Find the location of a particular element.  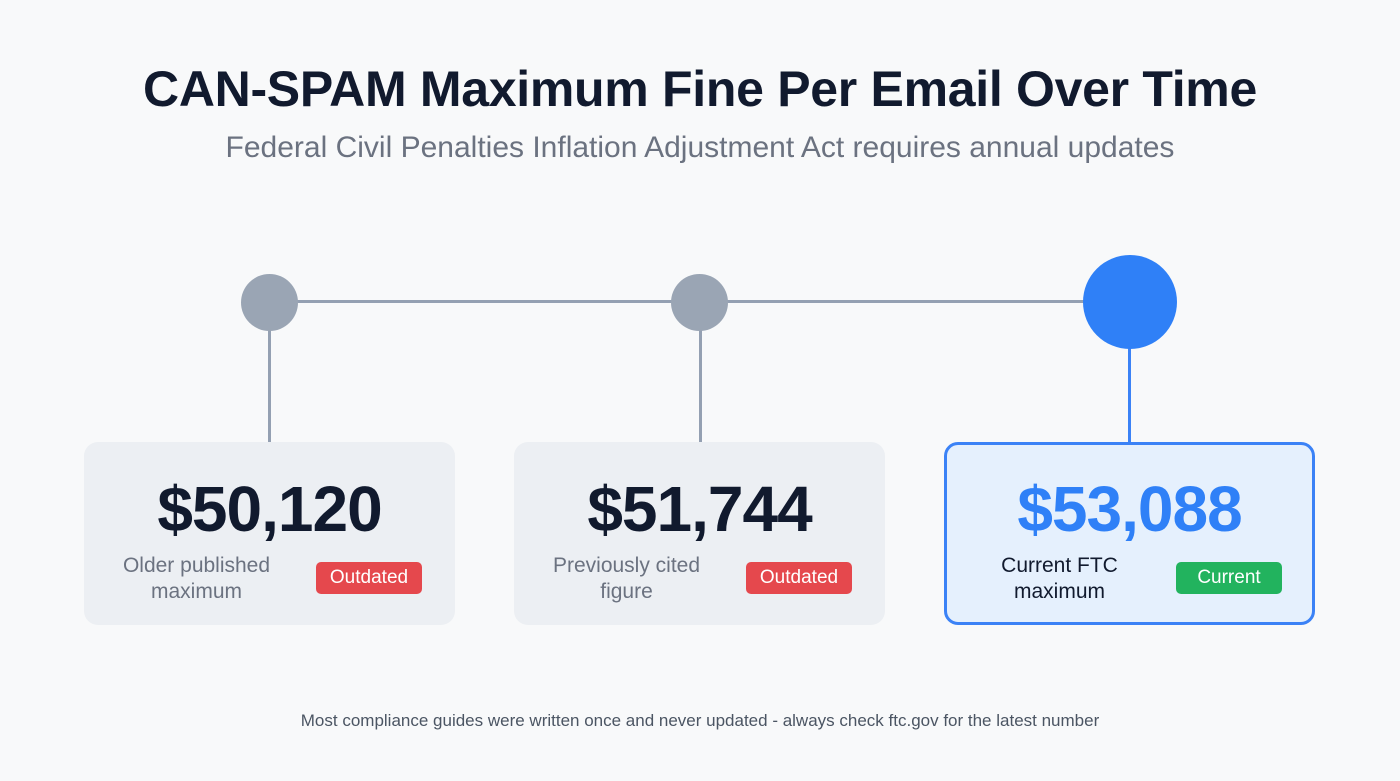

fine-amount: $51,744 is located at coordinates (699, 509).